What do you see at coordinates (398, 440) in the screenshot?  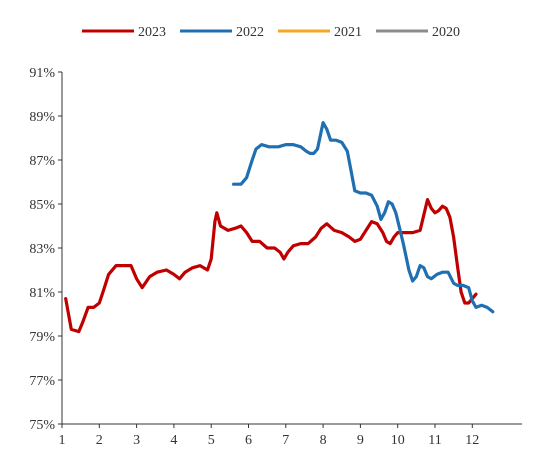 I see `x-tick-label: 10` at bounding box center [398, 440].